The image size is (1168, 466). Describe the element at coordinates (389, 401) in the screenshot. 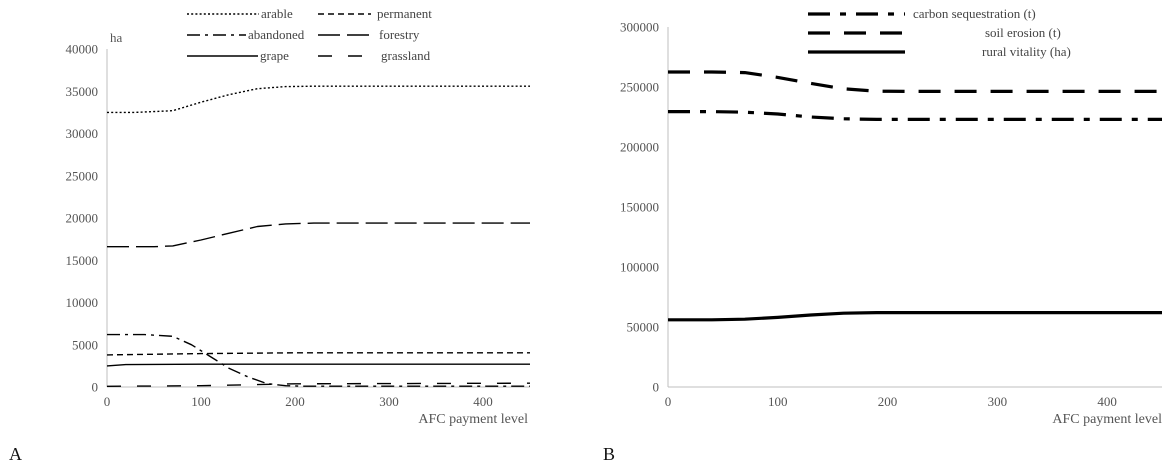

I see `x-tick-label-0: 300` at that location.